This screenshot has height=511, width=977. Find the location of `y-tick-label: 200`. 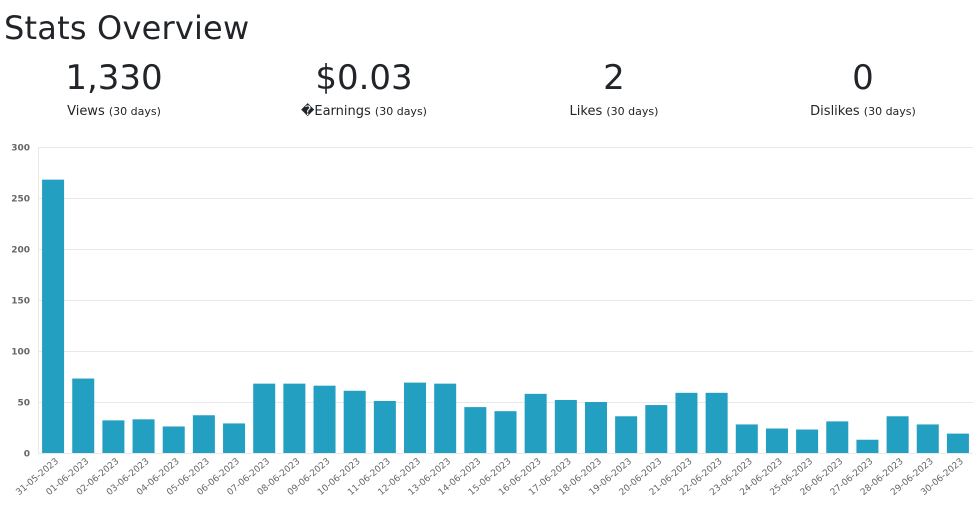

y-tick-label: 200 is located at coordinates (20, 251).